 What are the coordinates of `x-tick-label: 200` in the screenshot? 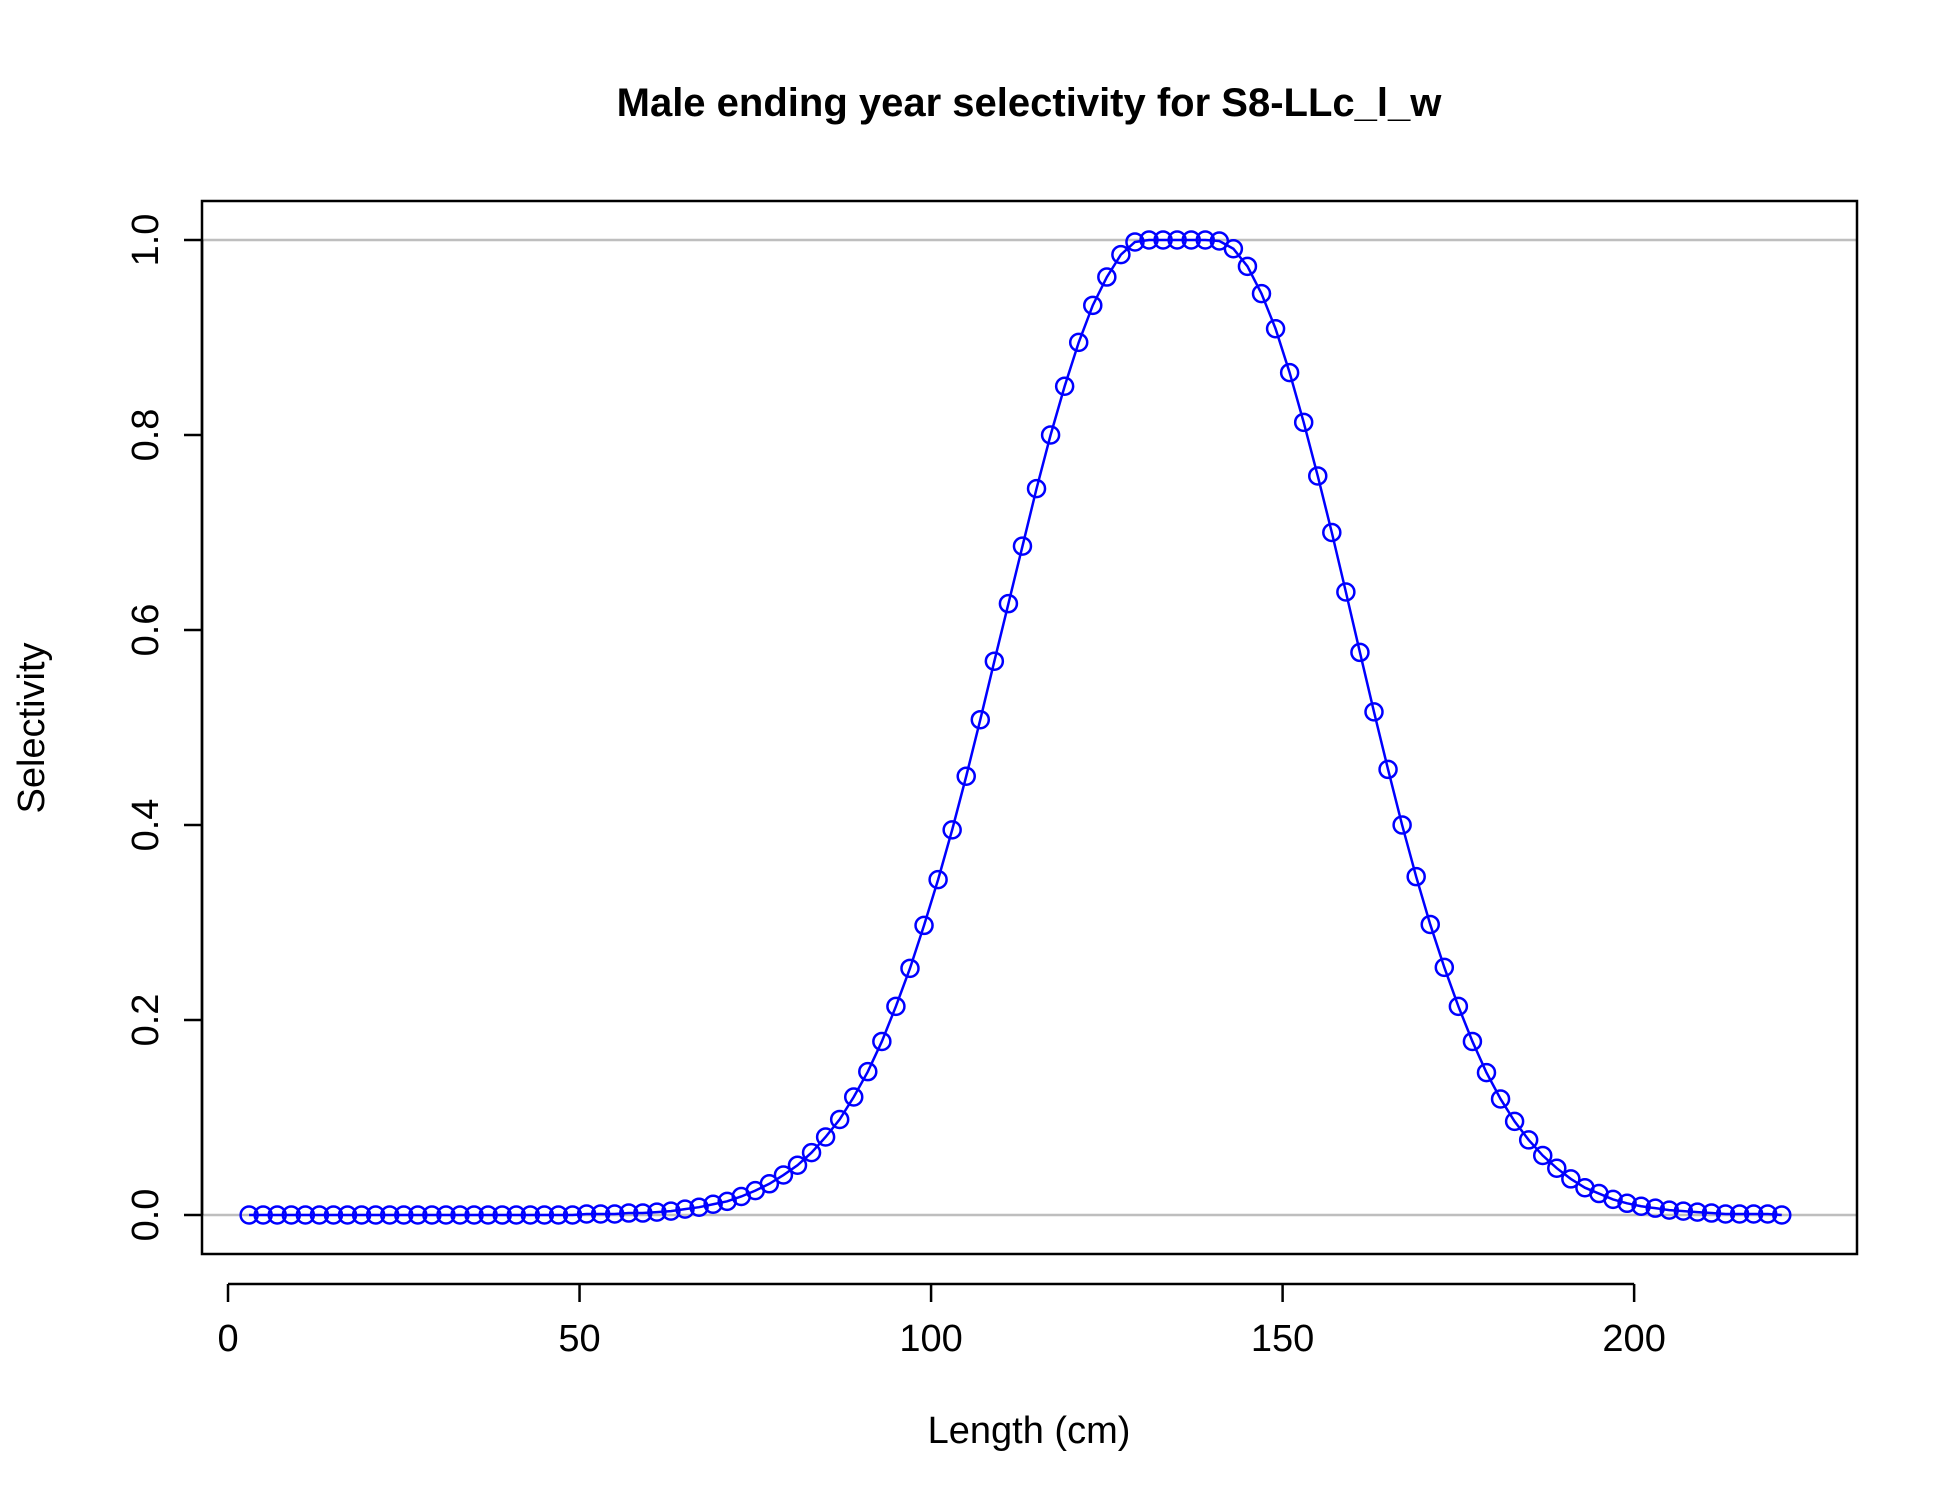 It's located at (1633, 1339).